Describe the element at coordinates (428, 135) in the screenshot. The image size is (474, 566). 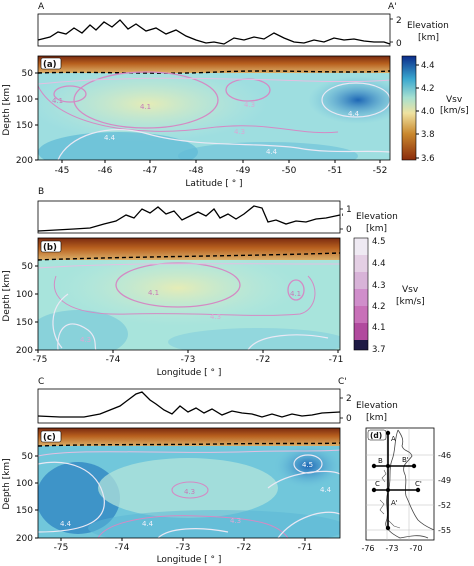
I see `cbar1-tick-4: 3.8` at that location.